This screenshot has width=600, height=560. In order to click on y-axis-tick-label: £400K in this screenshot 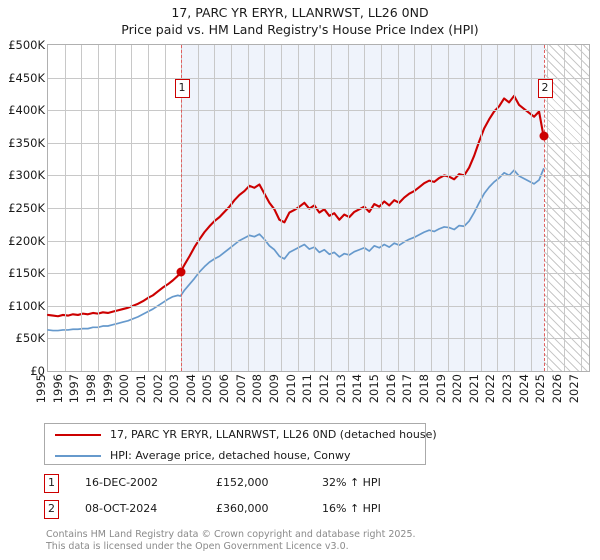, I will do `click(26, 110)`.